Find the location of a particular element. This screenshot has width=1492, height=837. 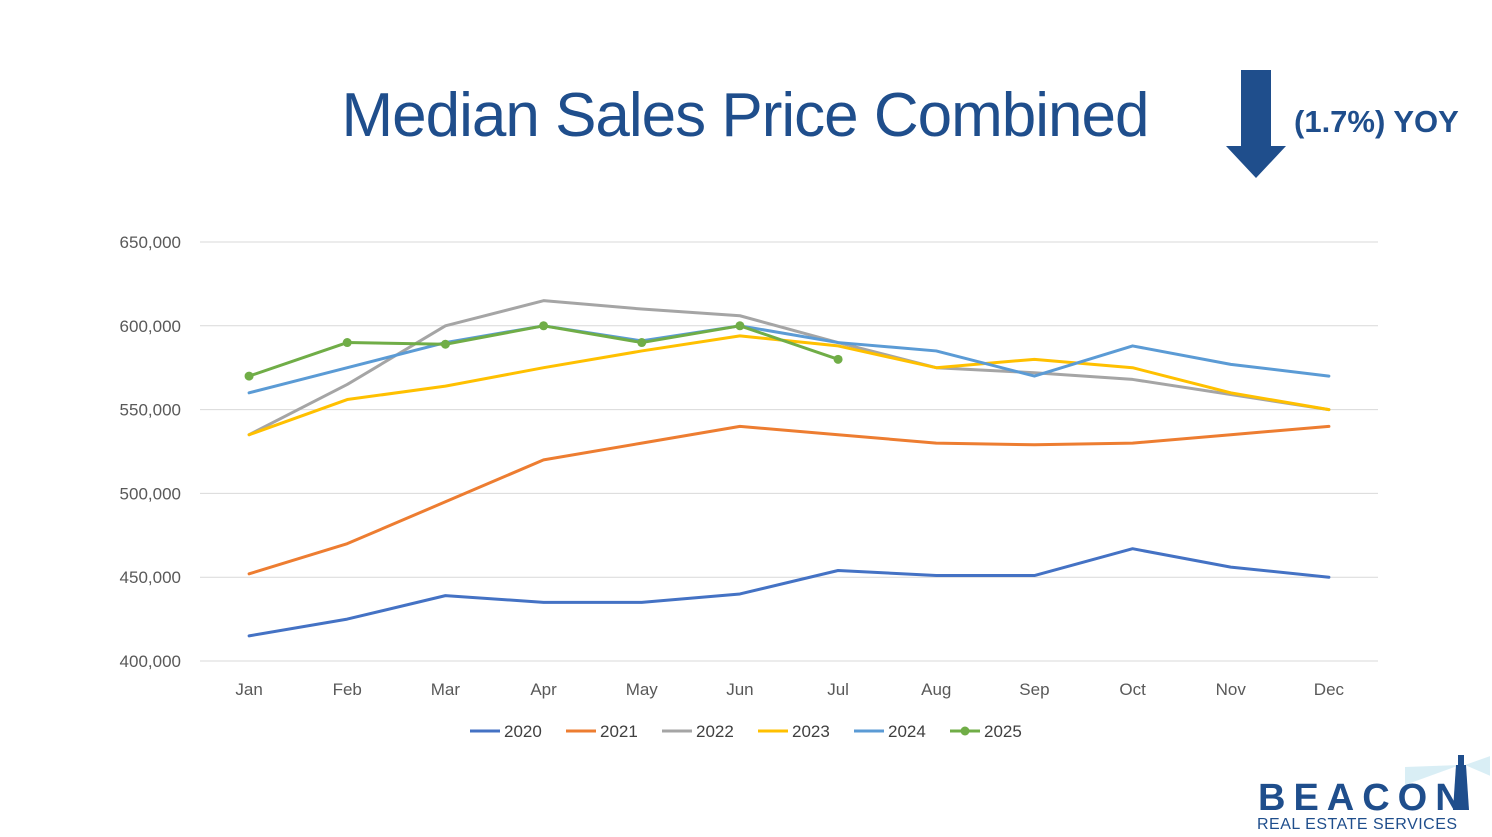

down-arrow-icon is located at coordinates (1256, 124).